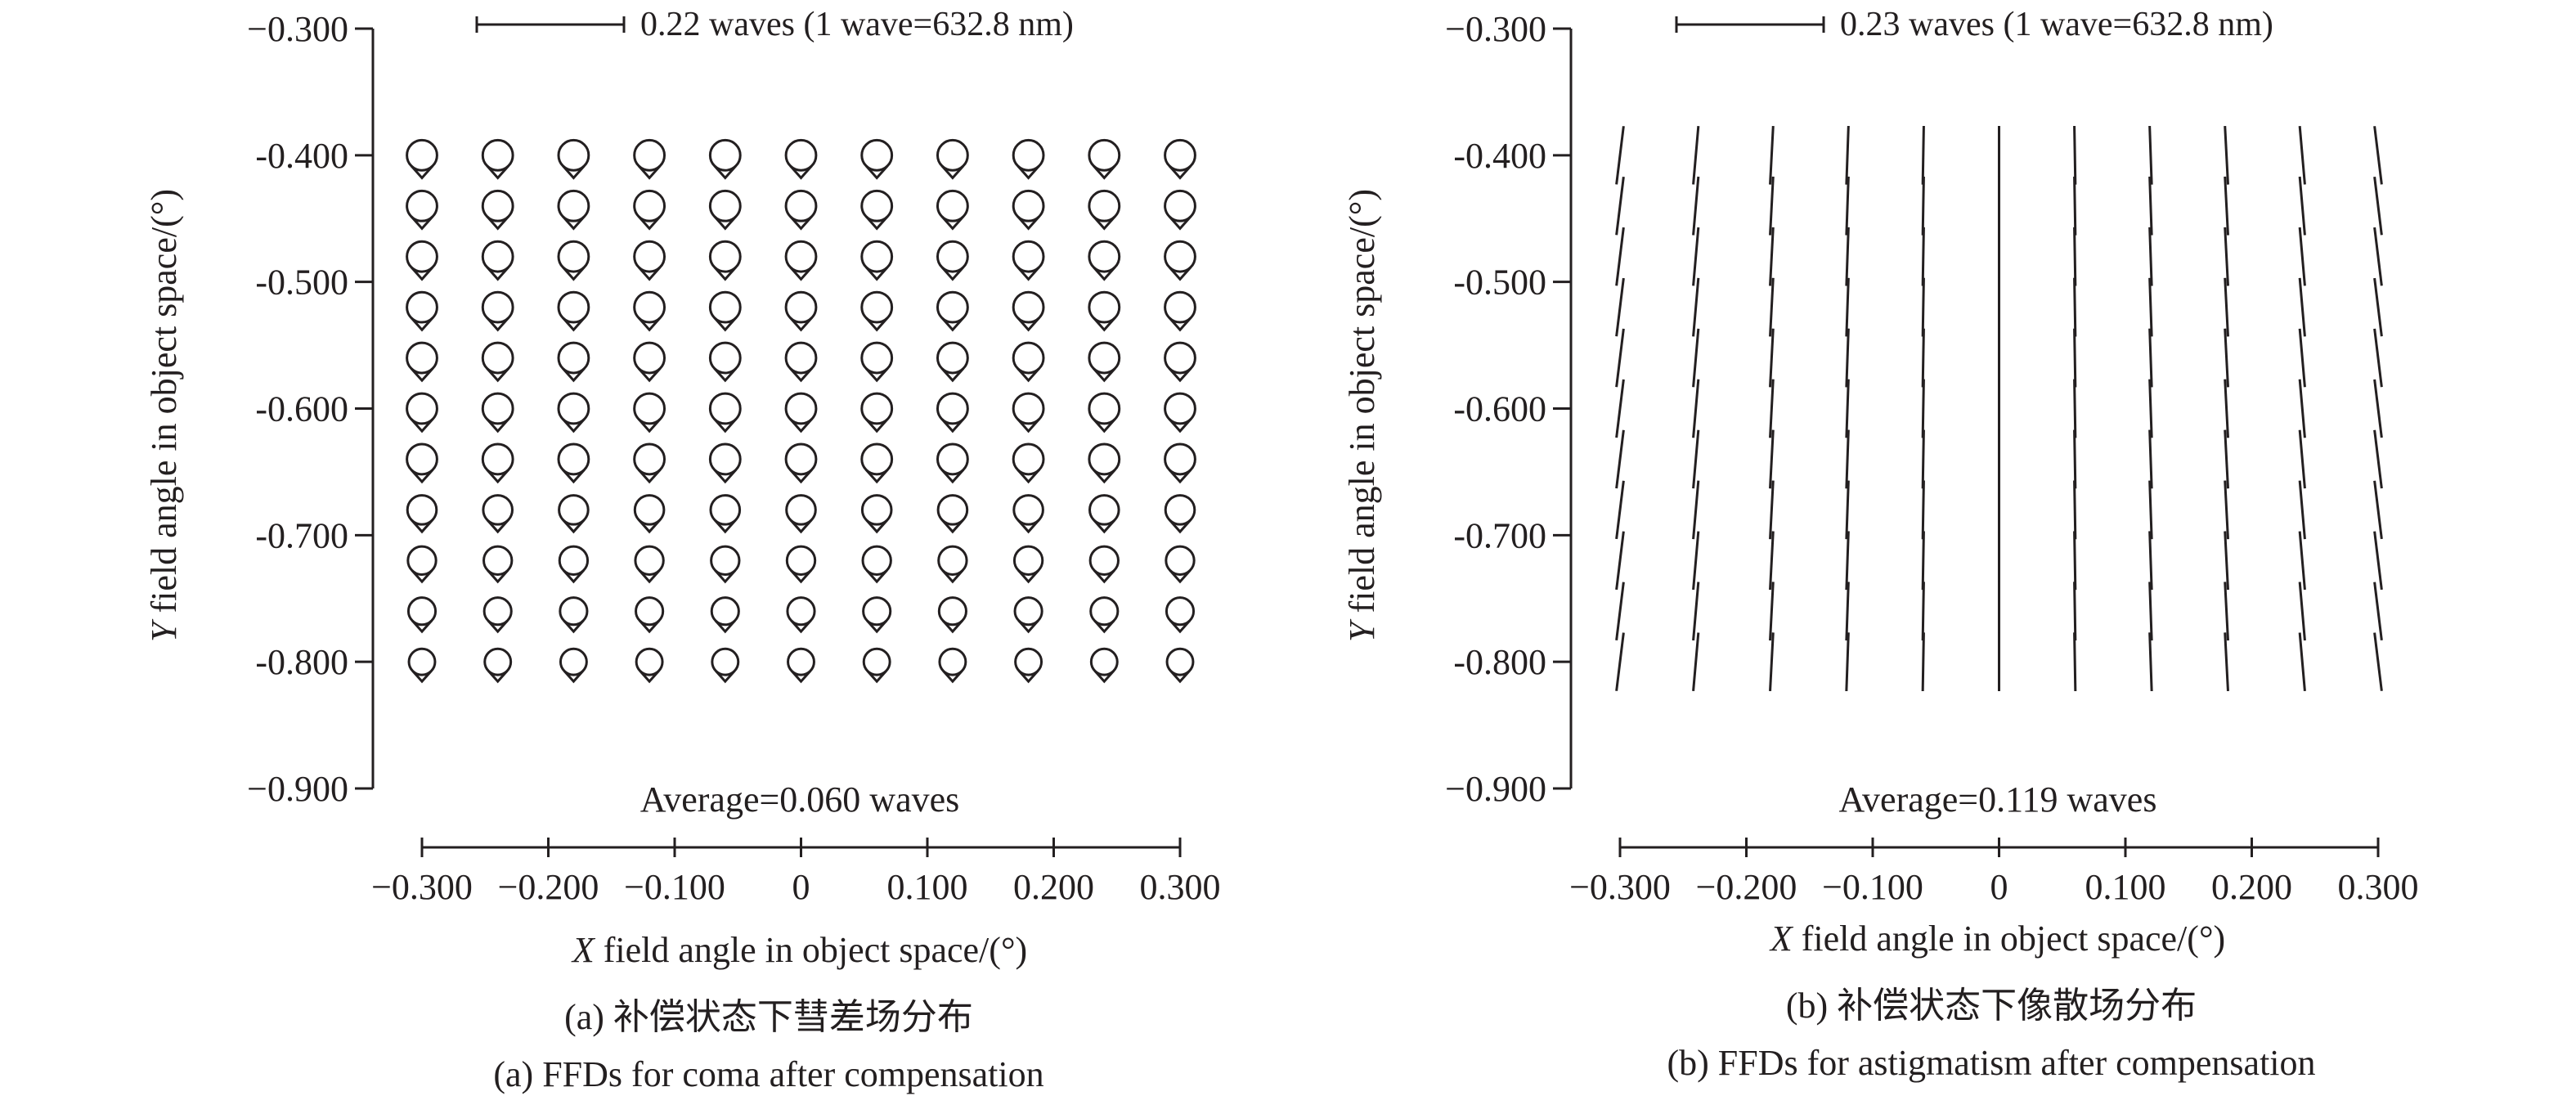 The image size is (2576, 1105). Describe the element at coordinates (1991, 1006) in the screenshot. I see `caption-chinese: (b) 补偿状态下像散场分布` at that location.